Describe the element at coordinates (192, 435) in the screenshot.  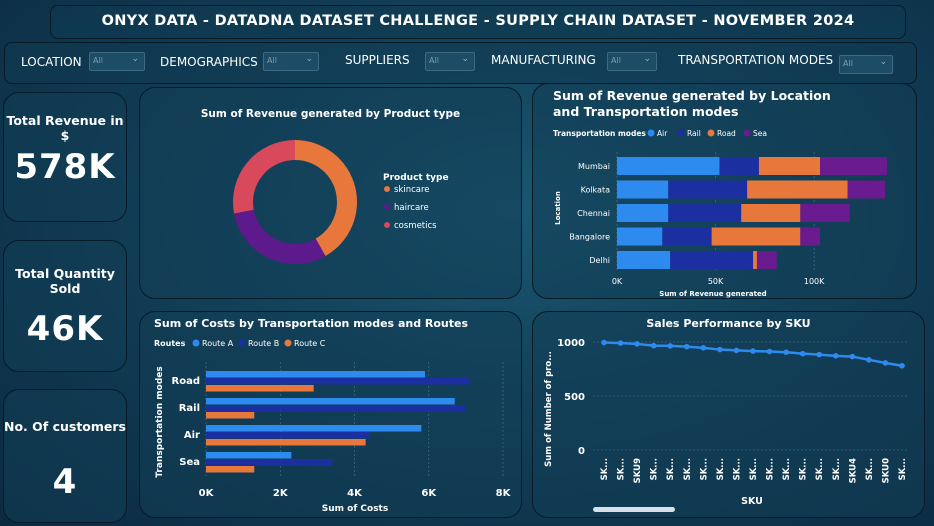
I see `y-tick-label: Air` at that location.